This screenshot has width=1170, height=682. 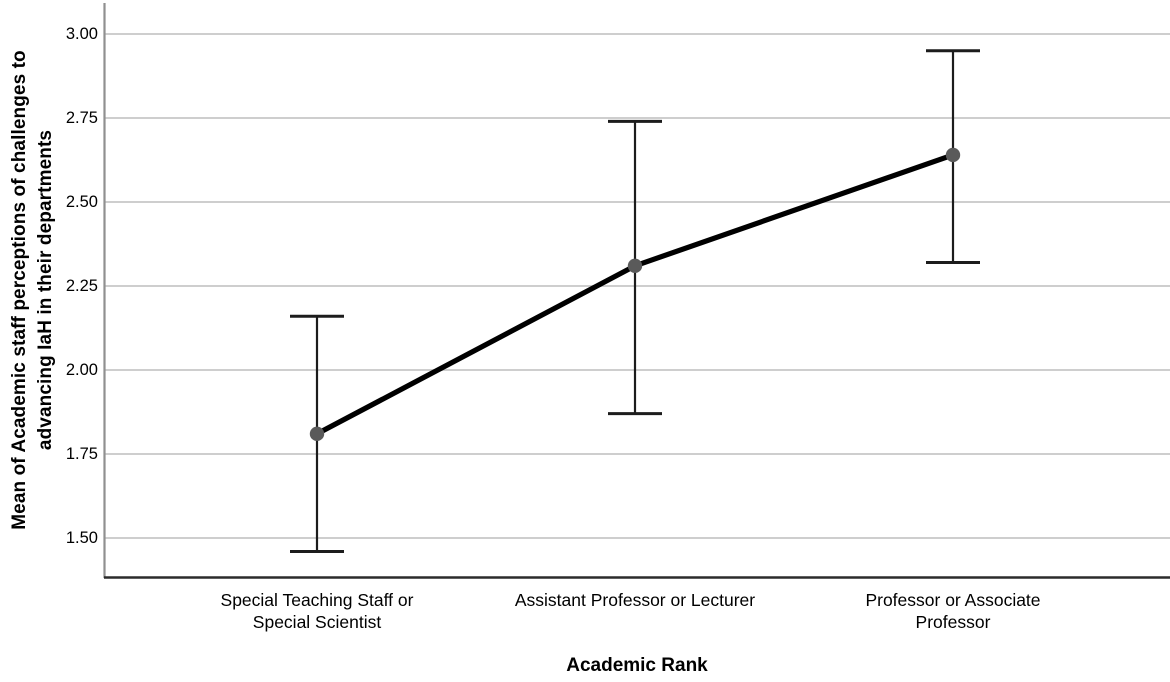 I want to click on y-tick-label: 1.50, so click(x=81, y=538).